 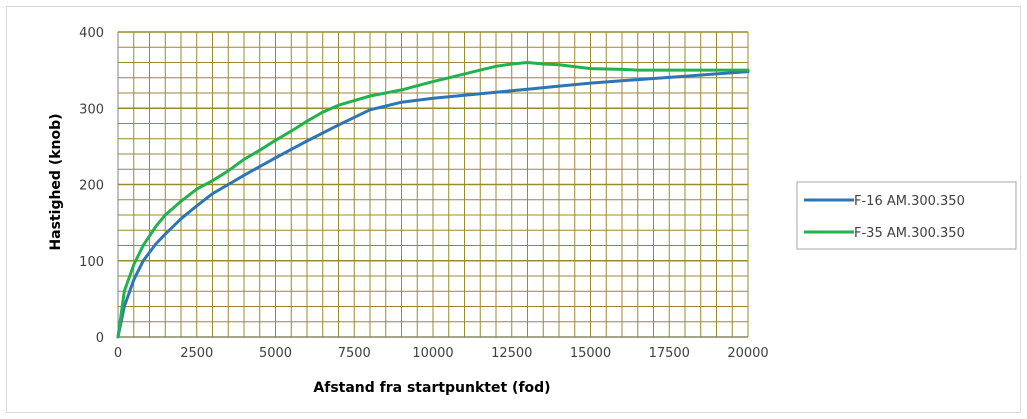 I want to click on legend-label-f35: F-35 AM.300.350, so click(x=909, y=233).